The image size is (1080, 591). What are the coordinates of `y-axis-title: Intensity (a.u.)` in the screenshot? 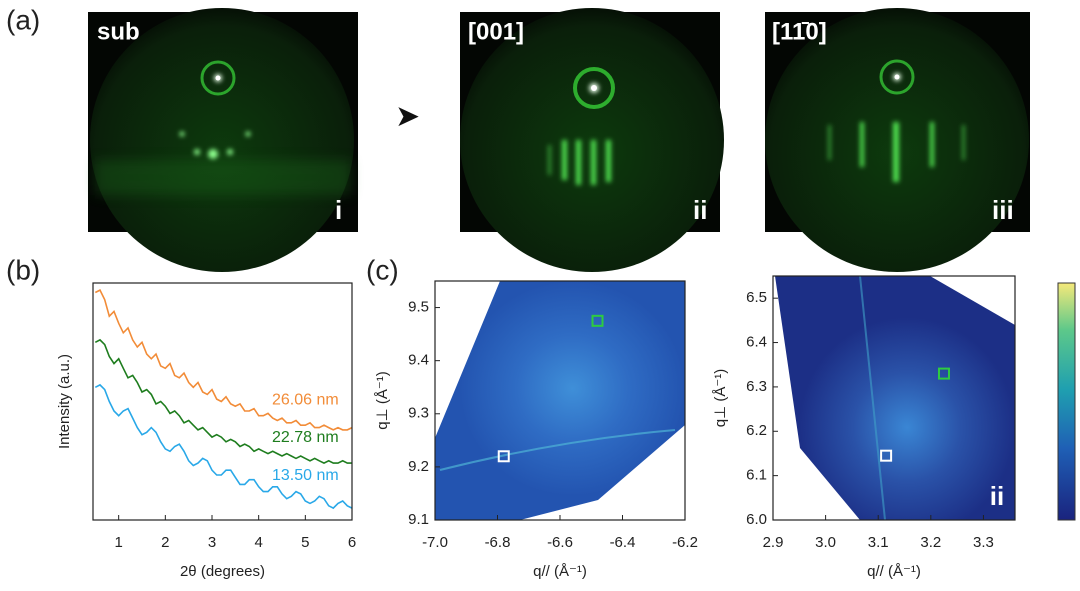 It's located at (64, 401).